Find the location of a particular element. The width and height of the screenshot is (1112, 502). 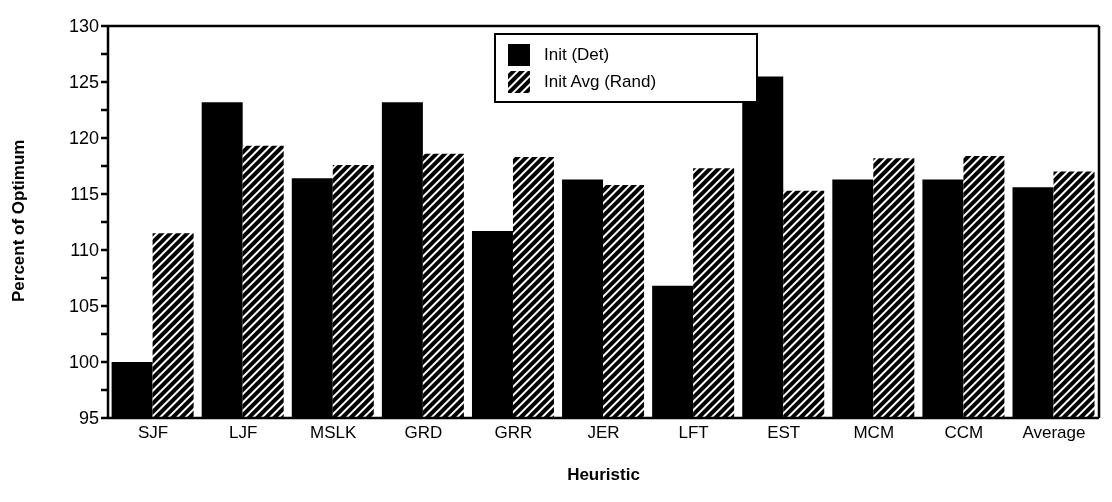

legend-label: Init (Det) is located at coordinates (577, 54).